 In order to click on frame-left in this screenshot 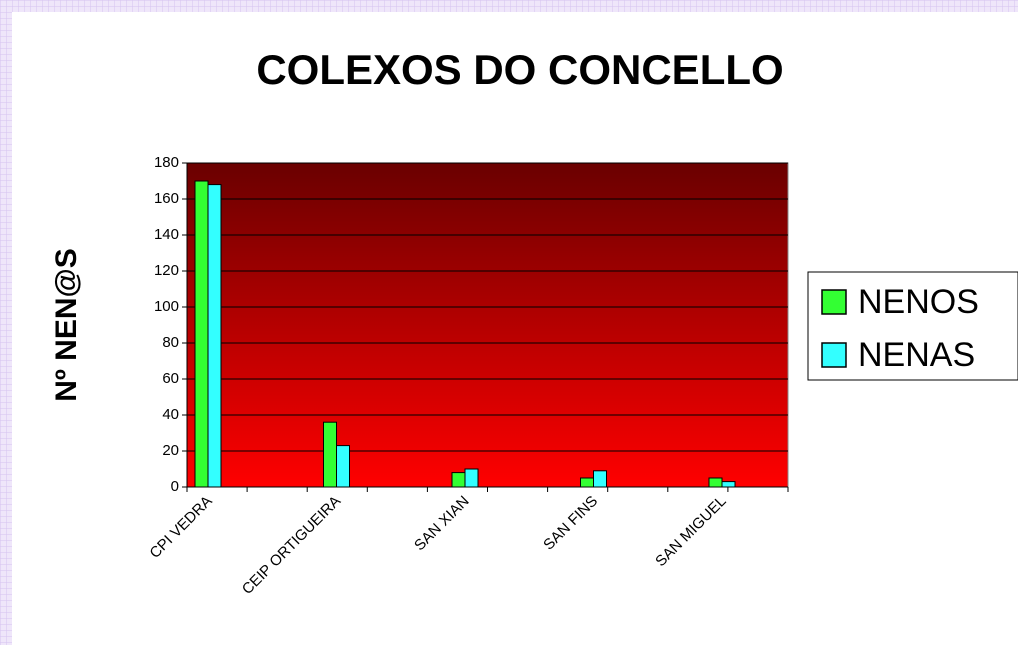, I will do `click(6, 322)`.